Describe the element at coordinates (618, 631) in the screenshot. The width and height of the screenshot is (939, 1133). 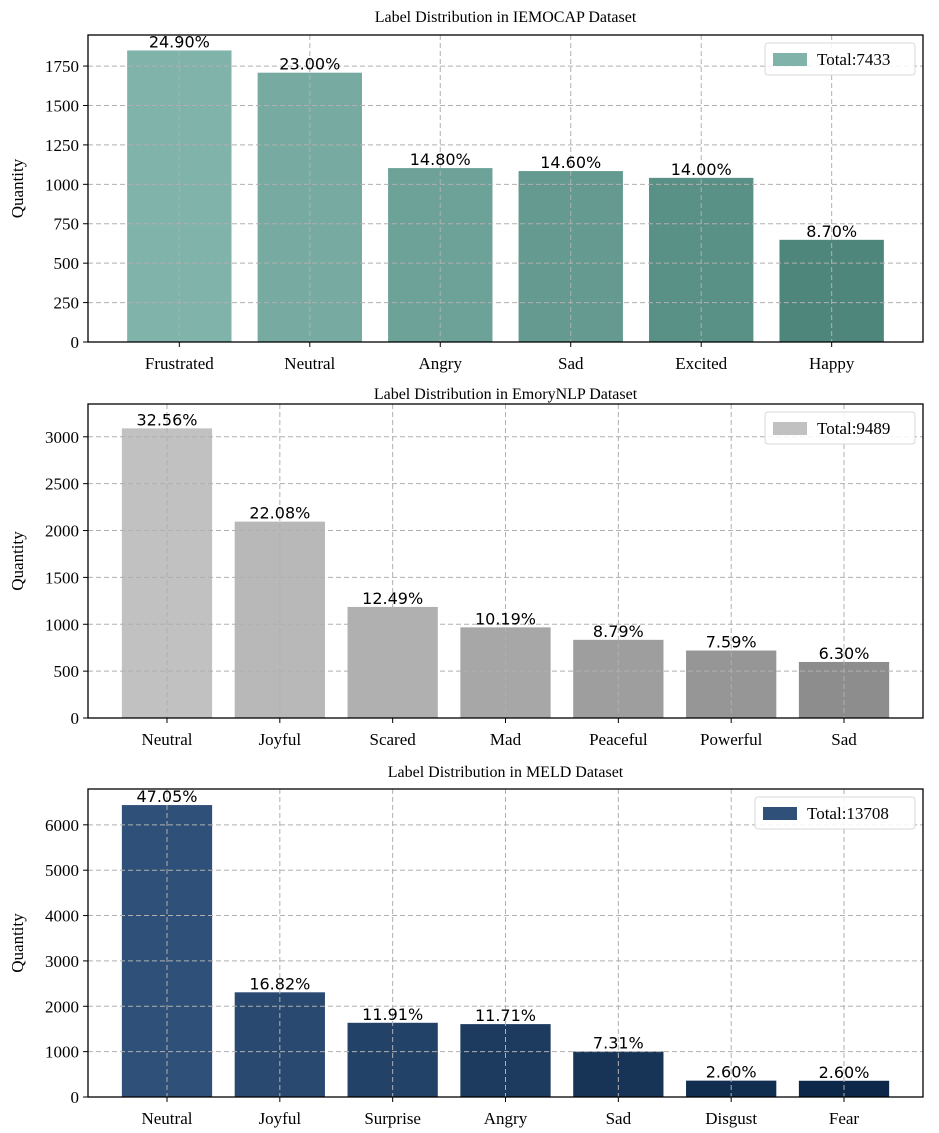
I see `data-label: 8.79%` at that location.